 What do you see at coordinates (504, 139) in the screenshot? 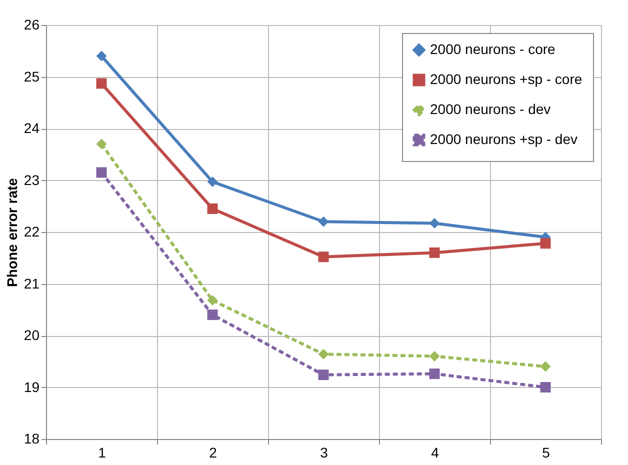
I see `legend-label: 2000 neurons +sp - dev` at bounding box center [504, 139].